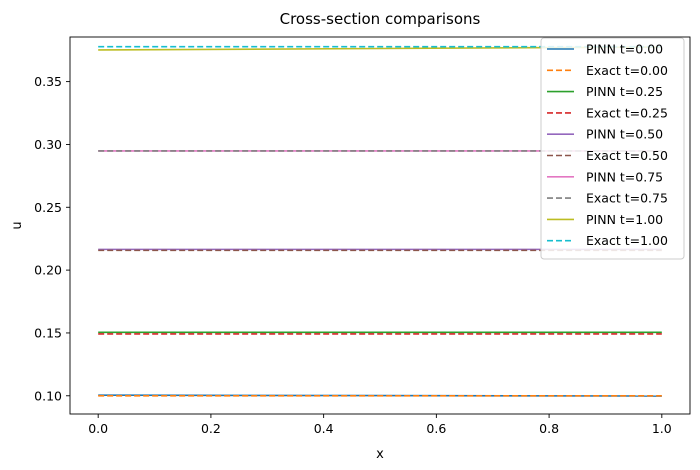  What do you see at coordinates (48, 81) in the screenshot?
I see `y-tick-label: 0.35` at bounding box center [48, 81].